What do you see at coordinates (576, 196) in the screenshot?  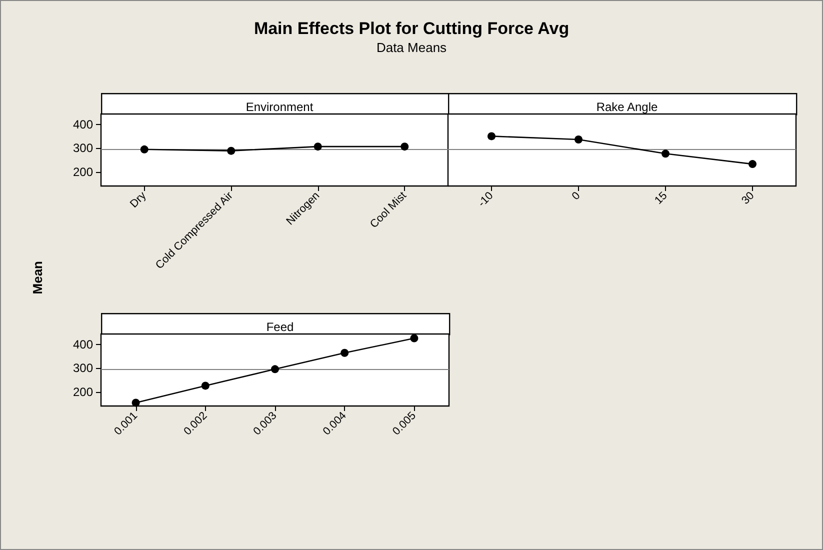 I see `x-tick-label: 0` at bounding box center [576, 196].